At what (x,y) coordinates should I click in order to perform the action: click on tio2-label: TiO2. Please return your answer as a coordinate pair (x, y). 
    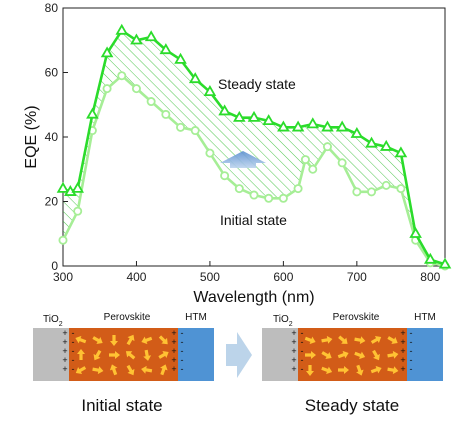
    Looking at the image, I should click on (283, 321).